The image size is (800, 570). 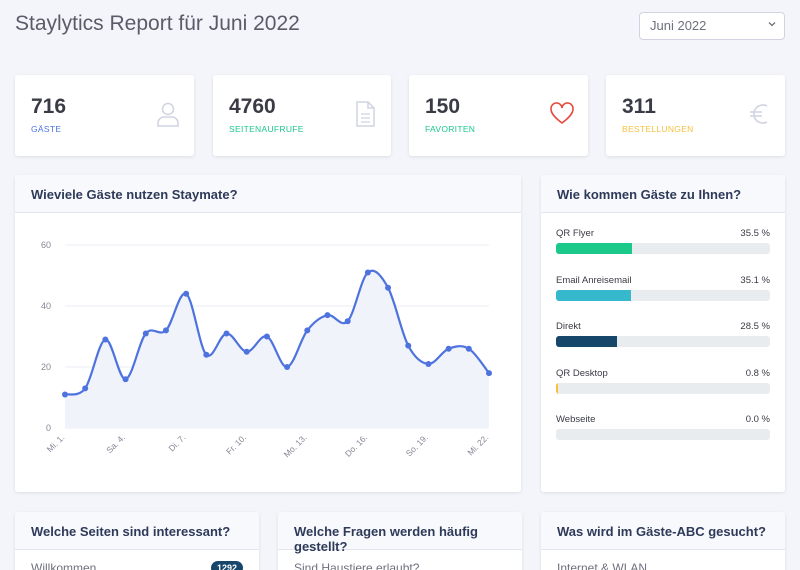 I want to click on source-name: Email Anreisemail, so click(x=594, y=280).